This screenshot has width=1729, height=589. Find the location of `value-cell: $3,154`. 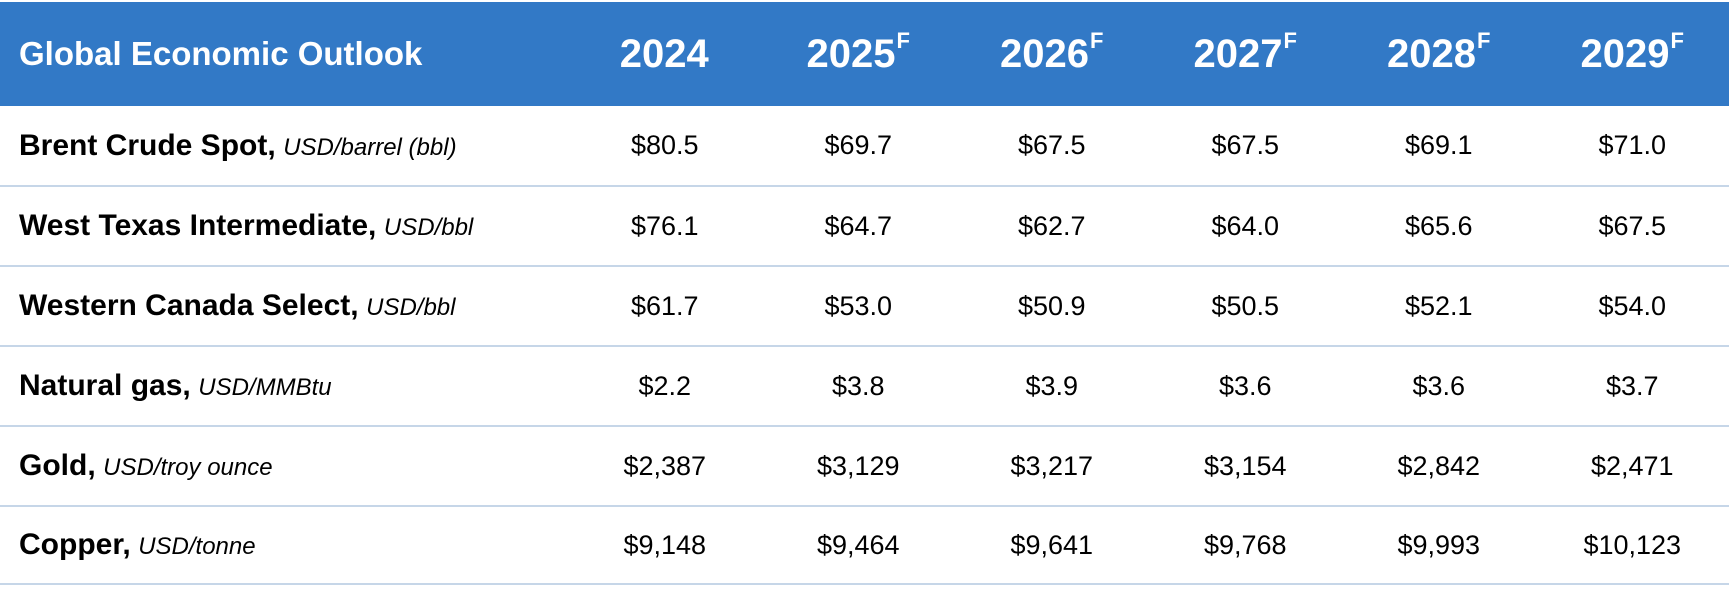

value-cell: $3,154 is located at coordinates (1245, 465).